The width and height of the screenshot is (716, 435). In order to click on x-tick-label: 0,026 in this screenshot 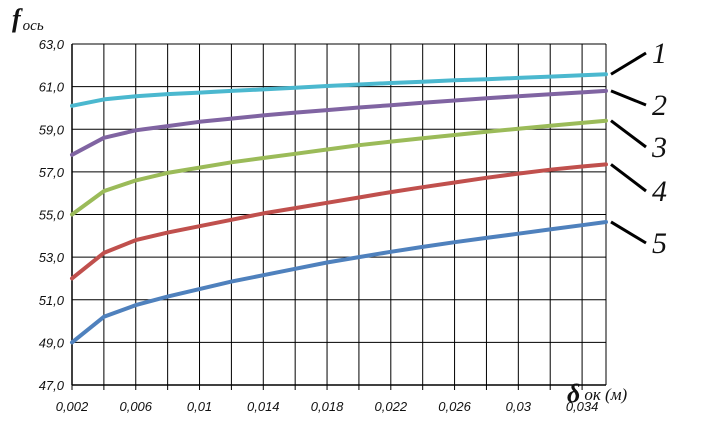, I will do `click(454, 406)`.